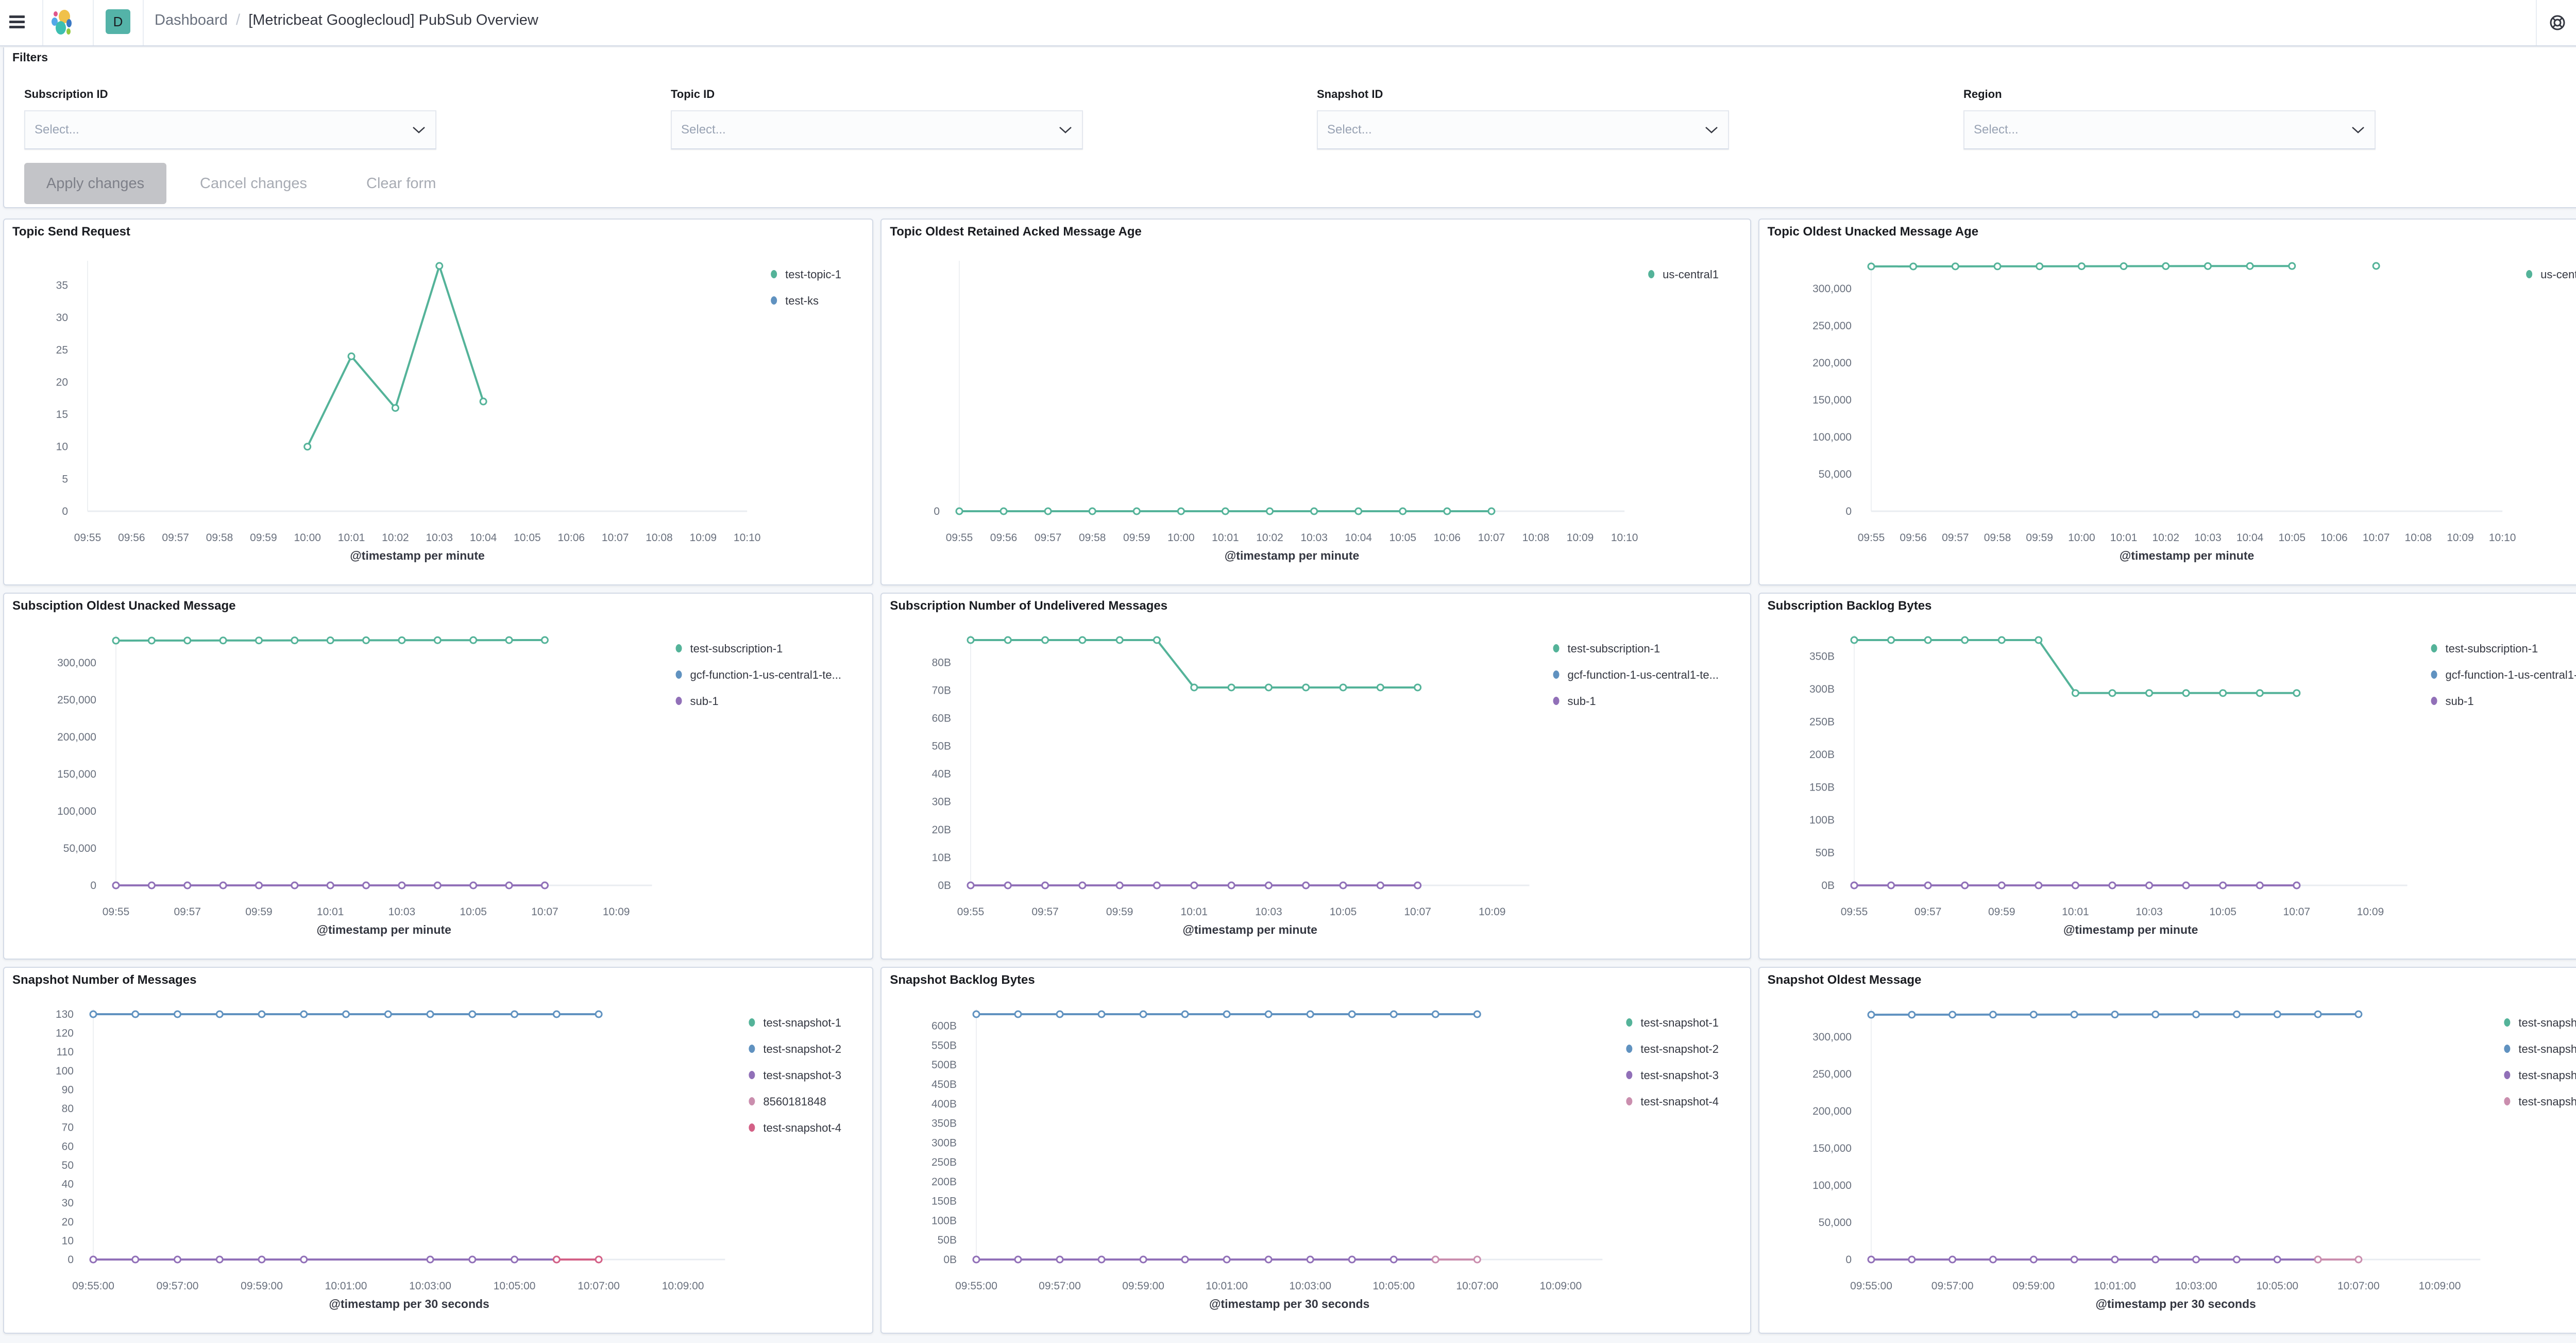  I want to click on hamburger-menu-icon, so click(17, 22).